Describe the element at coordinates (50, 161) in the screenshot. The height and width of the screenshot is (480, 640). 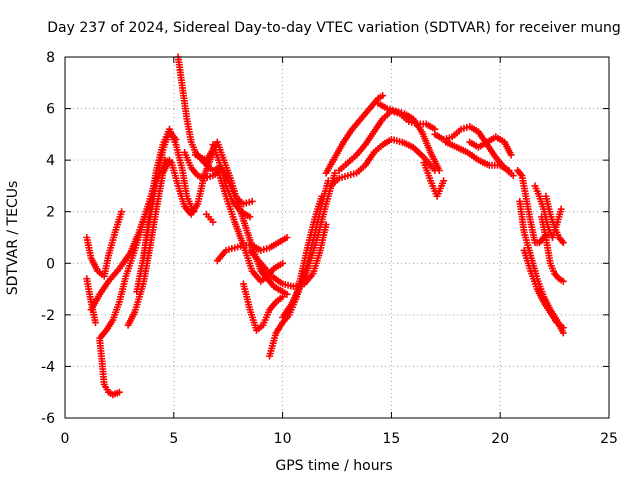
I see `y-tick-label: 4` at that location.